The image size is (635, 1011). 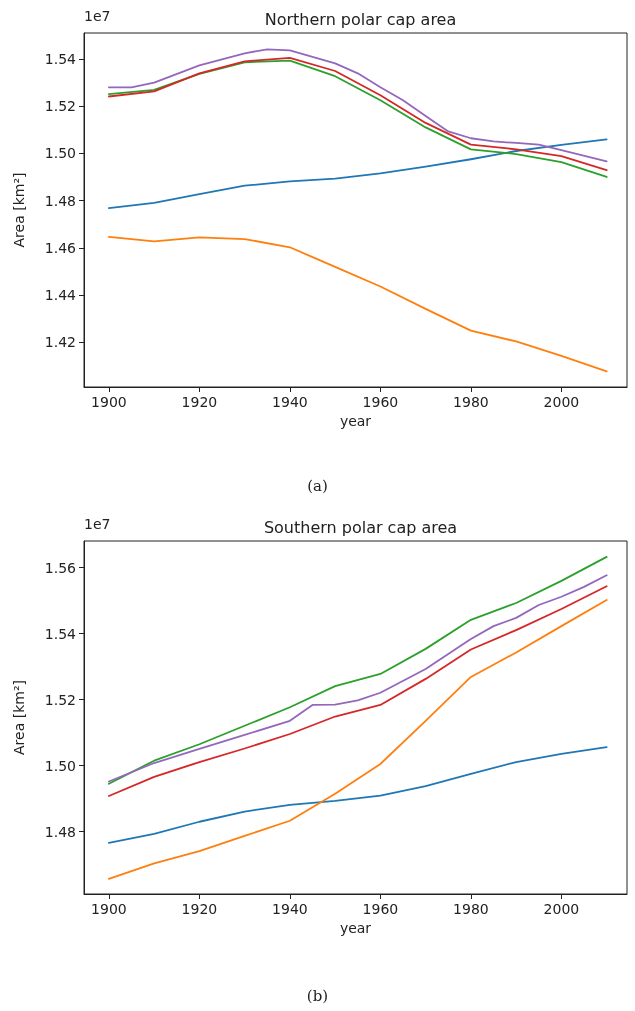 I want to click on text: (a), so click(x=317, y=485).